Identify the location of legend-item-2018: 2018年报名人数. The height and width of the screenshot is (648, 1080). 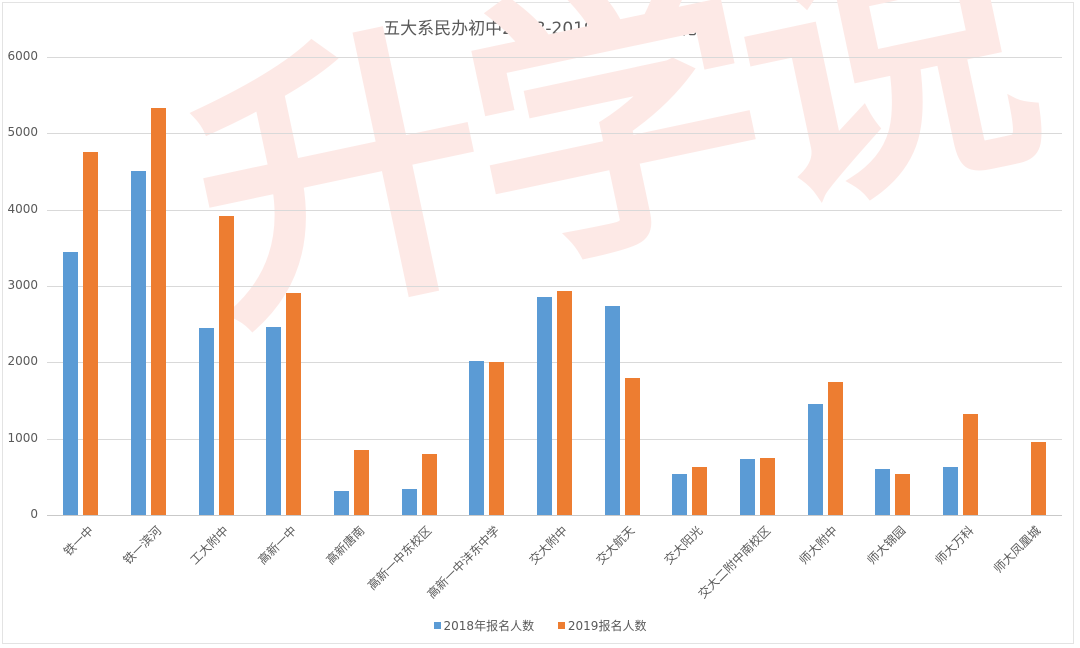
(484, 625).